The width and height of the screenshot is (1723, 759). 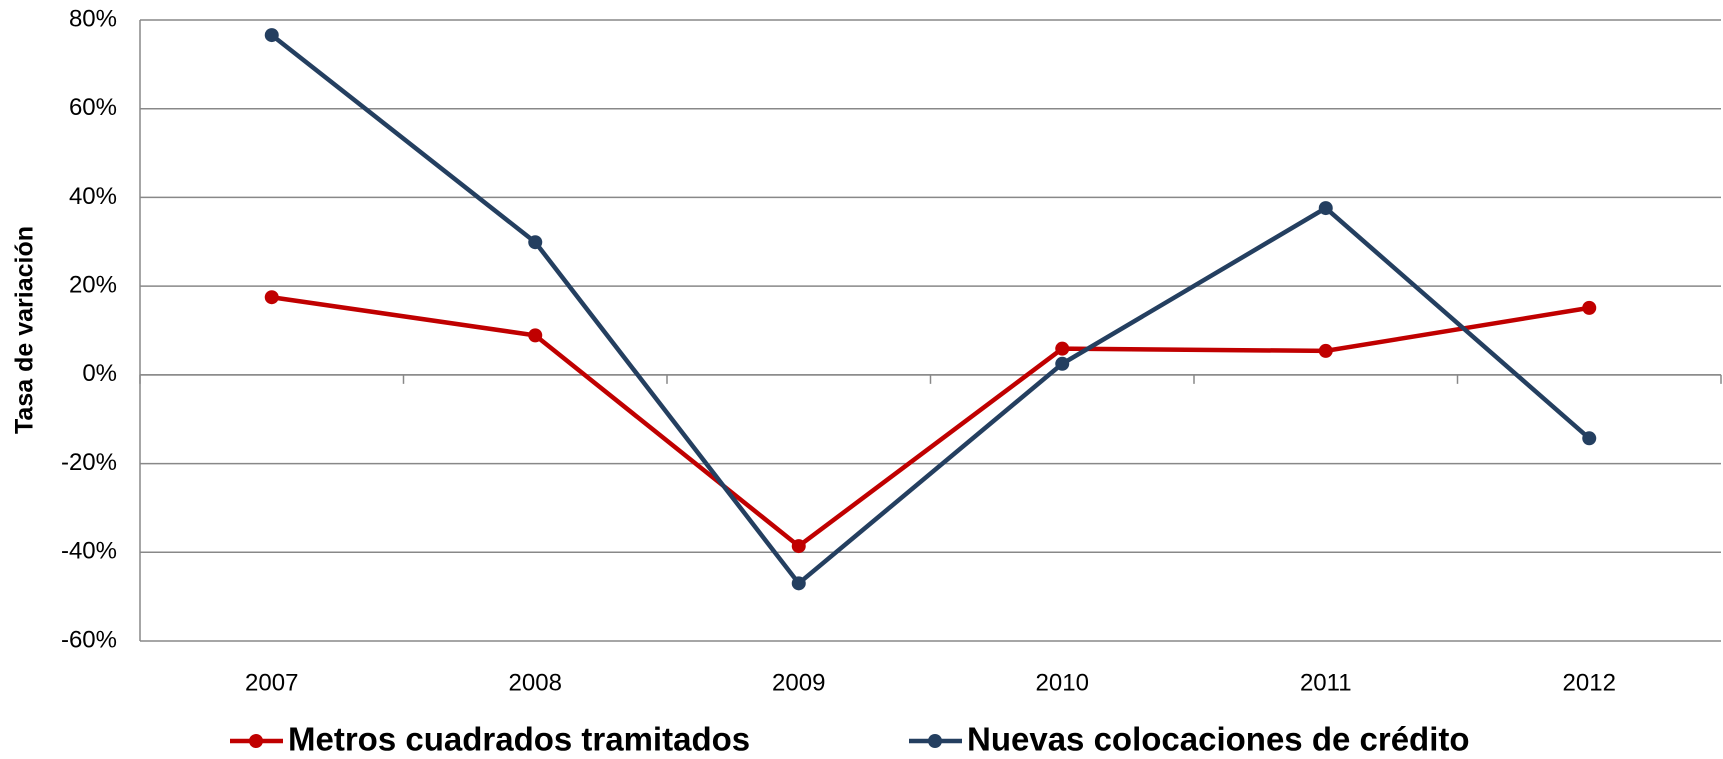 I want to click on y-tick-label: -20%, so click(x=89, y=462).